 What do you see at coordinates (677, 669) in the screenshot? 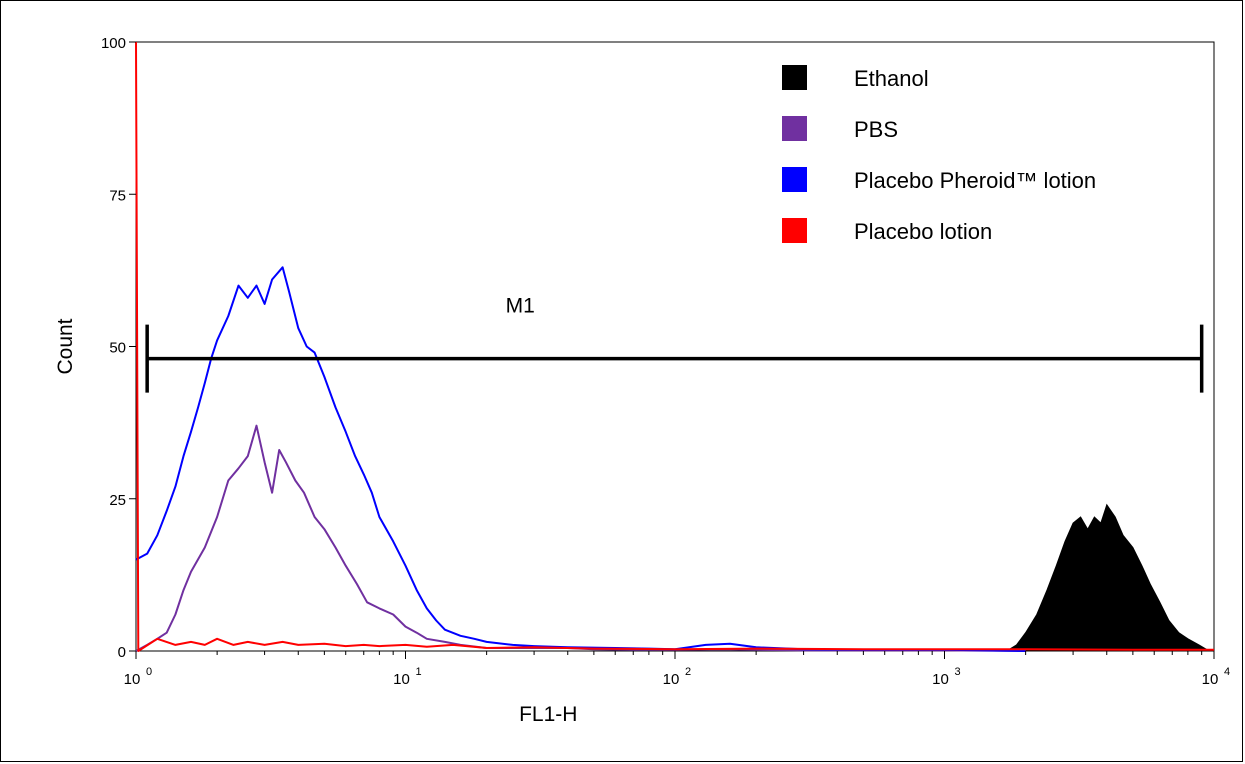
I see `x-axis: 10 0 10 1 10 2 10 3 10 4` at bounding box center [677, 669].